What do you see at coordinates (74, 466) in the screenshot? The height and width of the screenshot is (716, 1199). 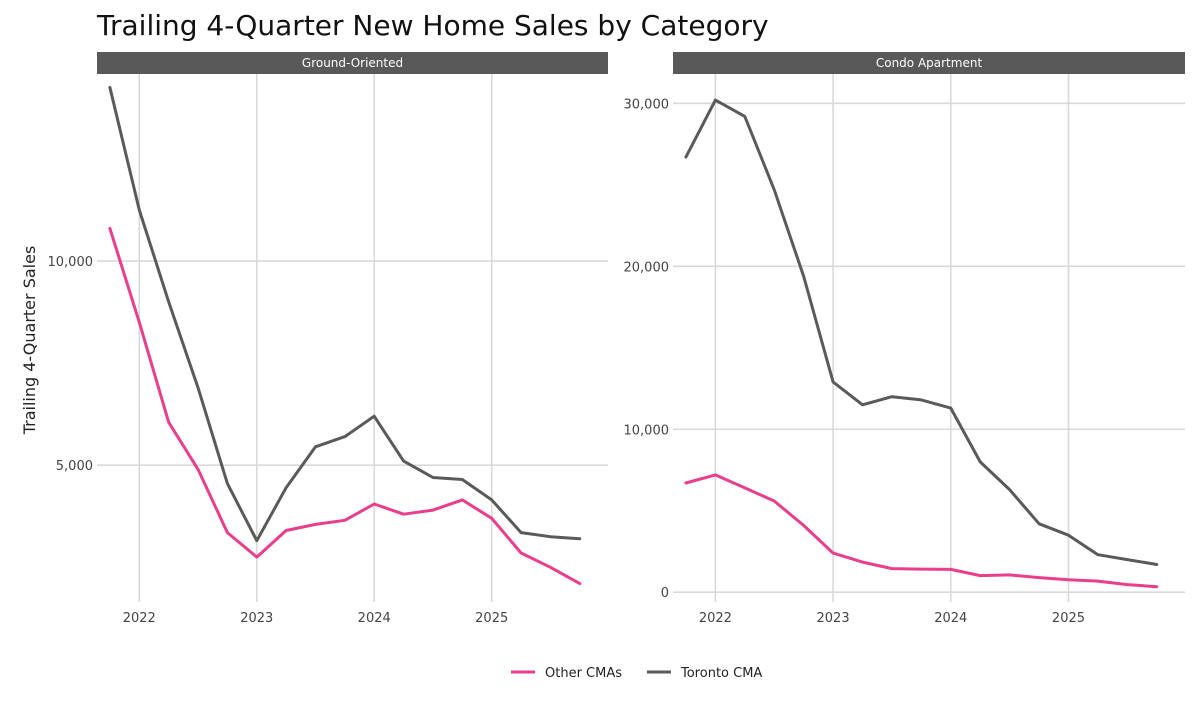 I see `y-tick-label: 5,000` at bounding box center [74, 466].